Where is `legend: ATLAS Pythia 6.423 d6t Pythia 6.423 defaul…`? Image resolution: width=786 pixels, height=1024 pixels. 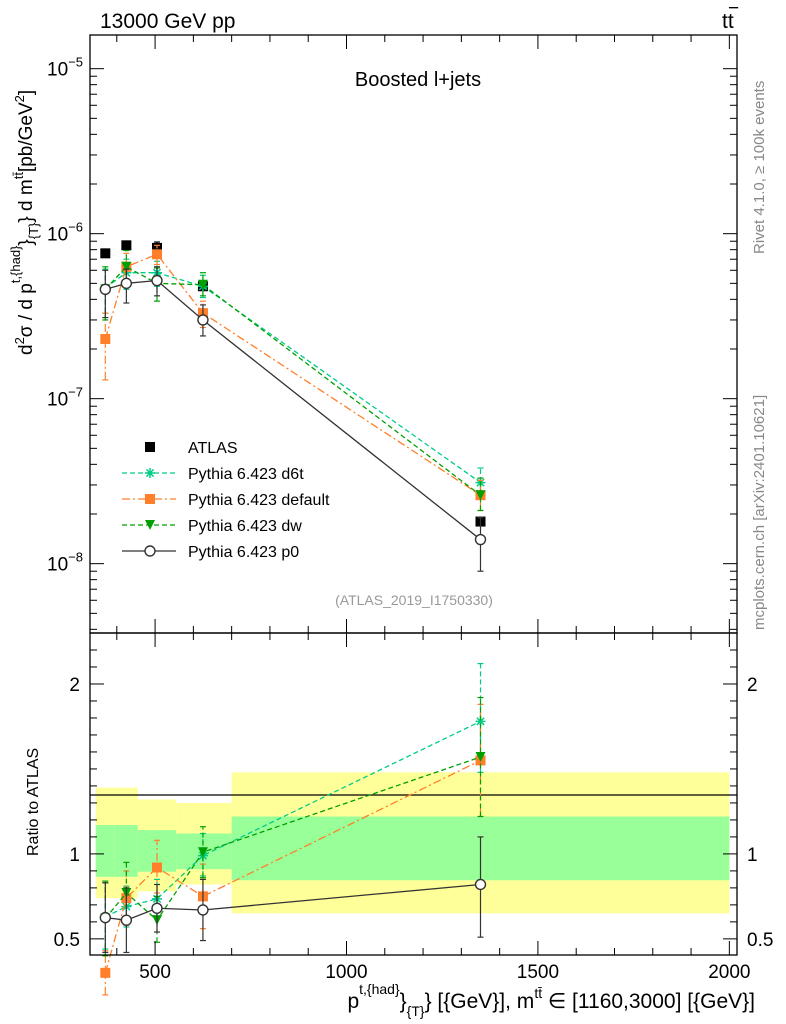
legend: ATLAS Pythia 6.423 d6t Pythia 6.423 defaul… is located at coordinates (226, 500).